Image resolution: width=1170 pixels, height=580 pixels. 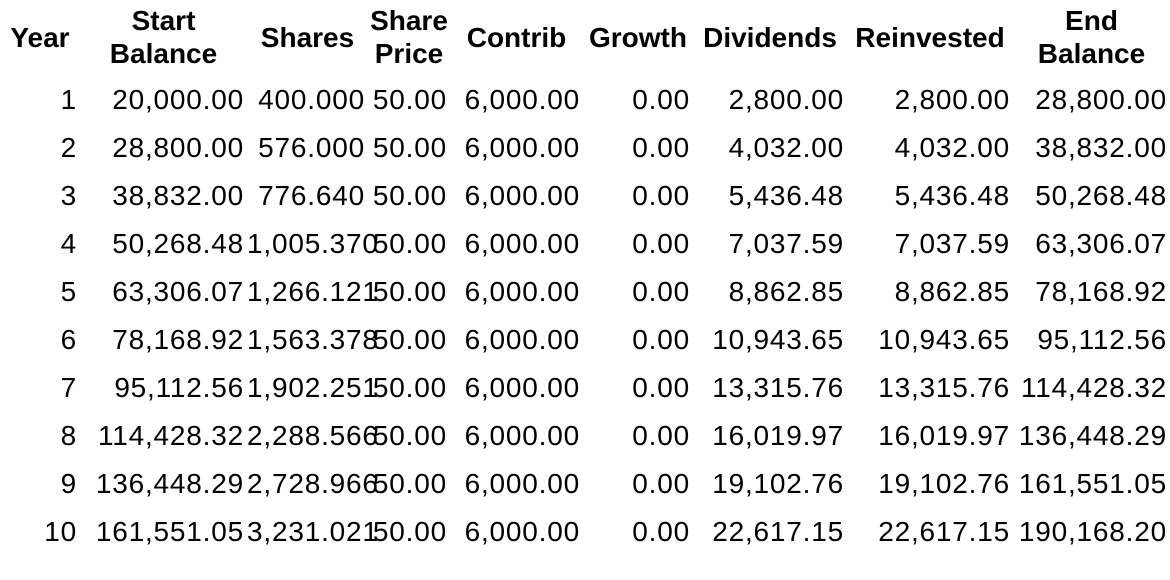 What do you see at coordinates (313, 531) in the screenshot?
I see `table-cell: 3,231.021` at bounding box center [313, 531].